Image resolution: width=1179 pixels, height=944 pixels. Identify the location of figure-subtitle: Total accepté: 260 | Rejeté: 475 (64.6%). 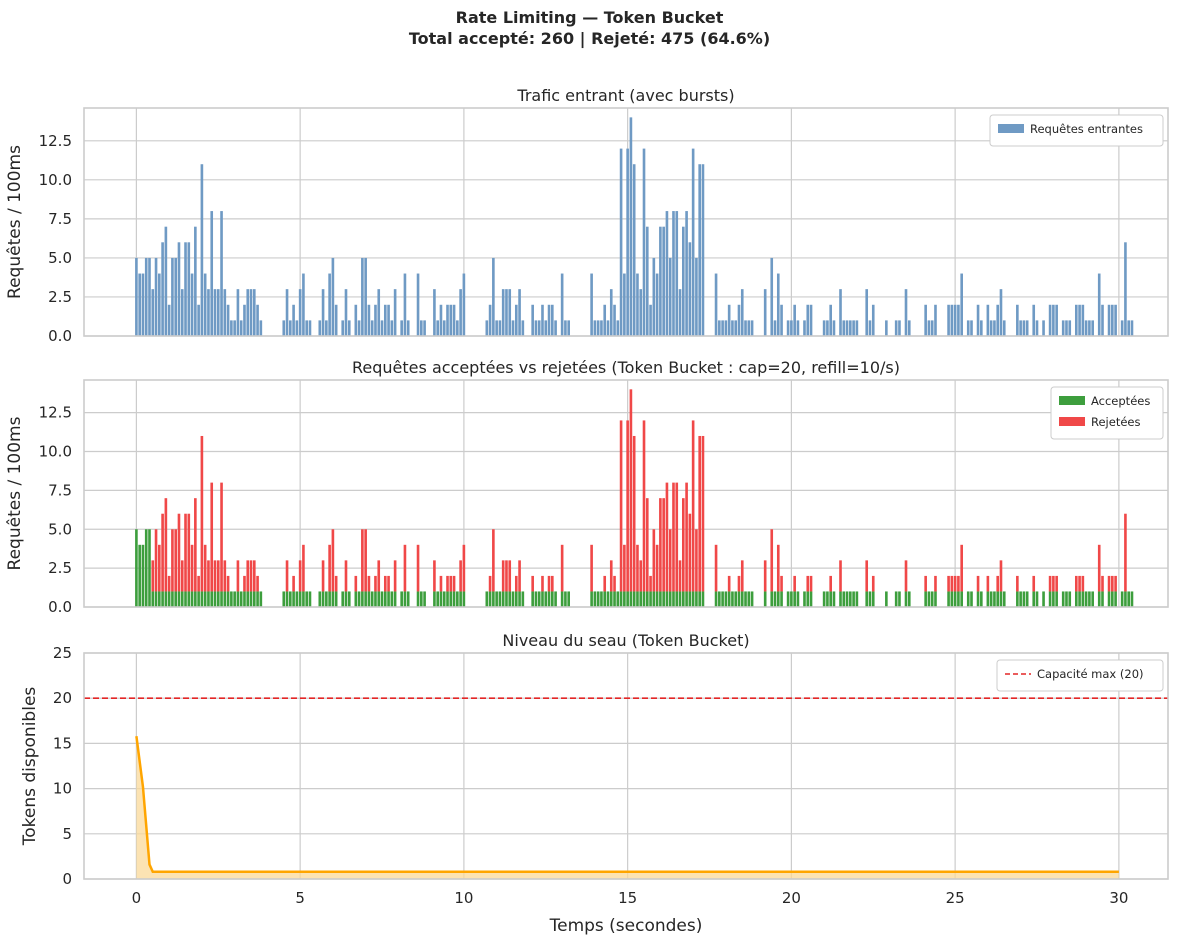
(589, 38).